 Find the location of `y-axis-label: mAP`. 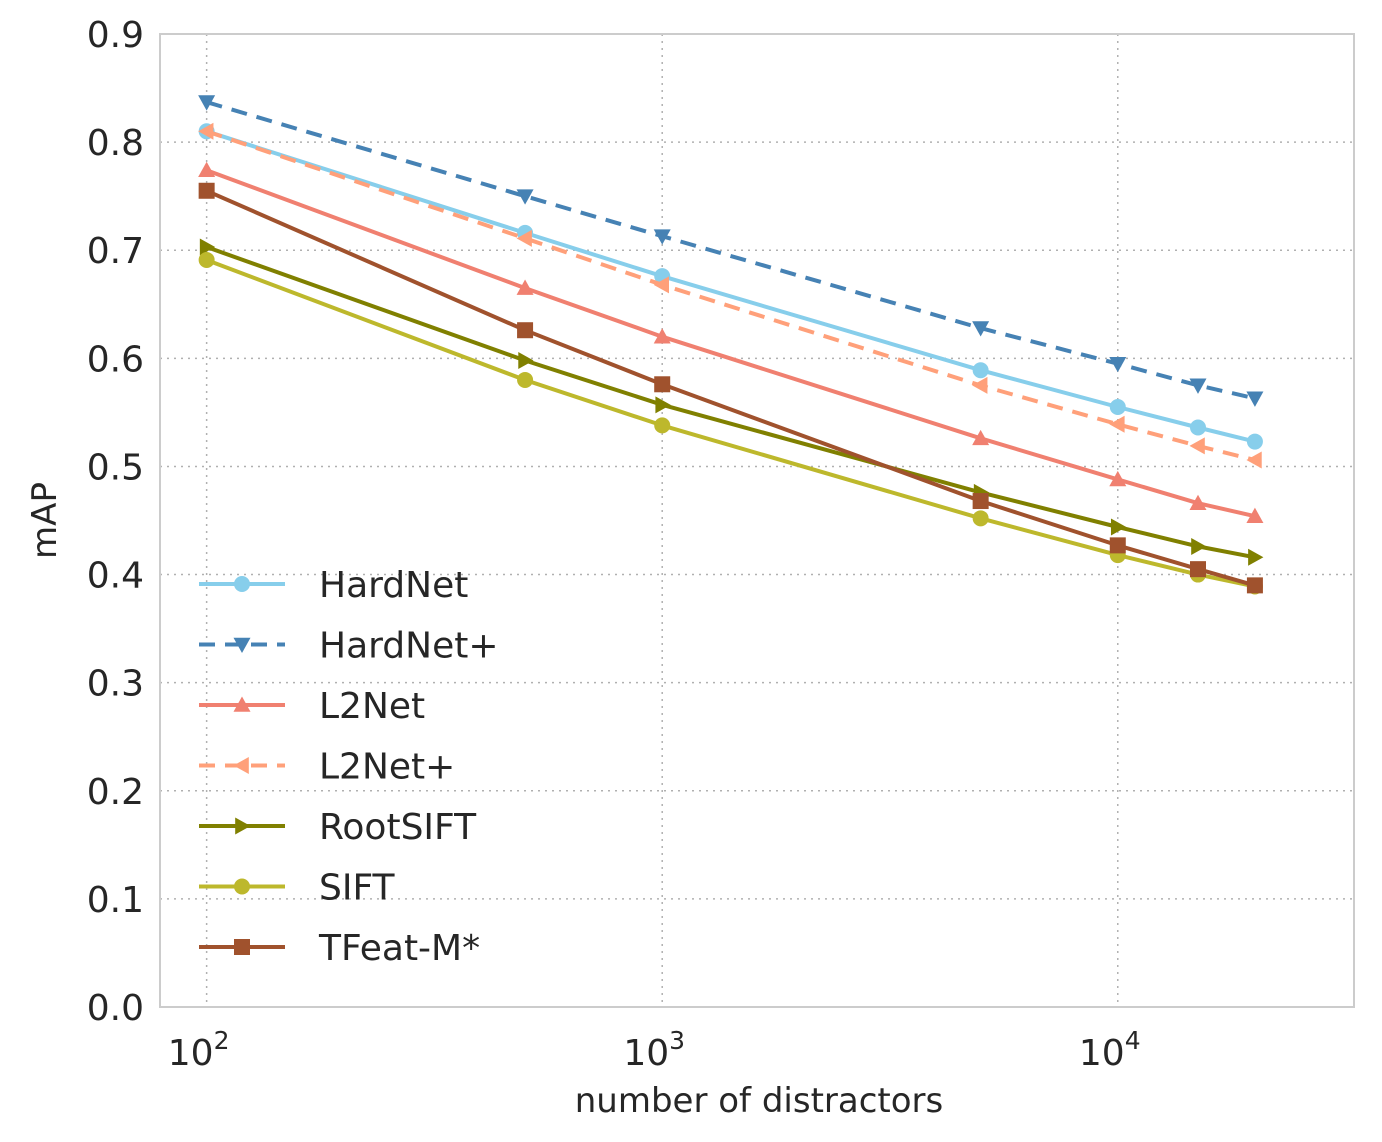

y-axis-label: mAP is located at coordinates (45, 520).